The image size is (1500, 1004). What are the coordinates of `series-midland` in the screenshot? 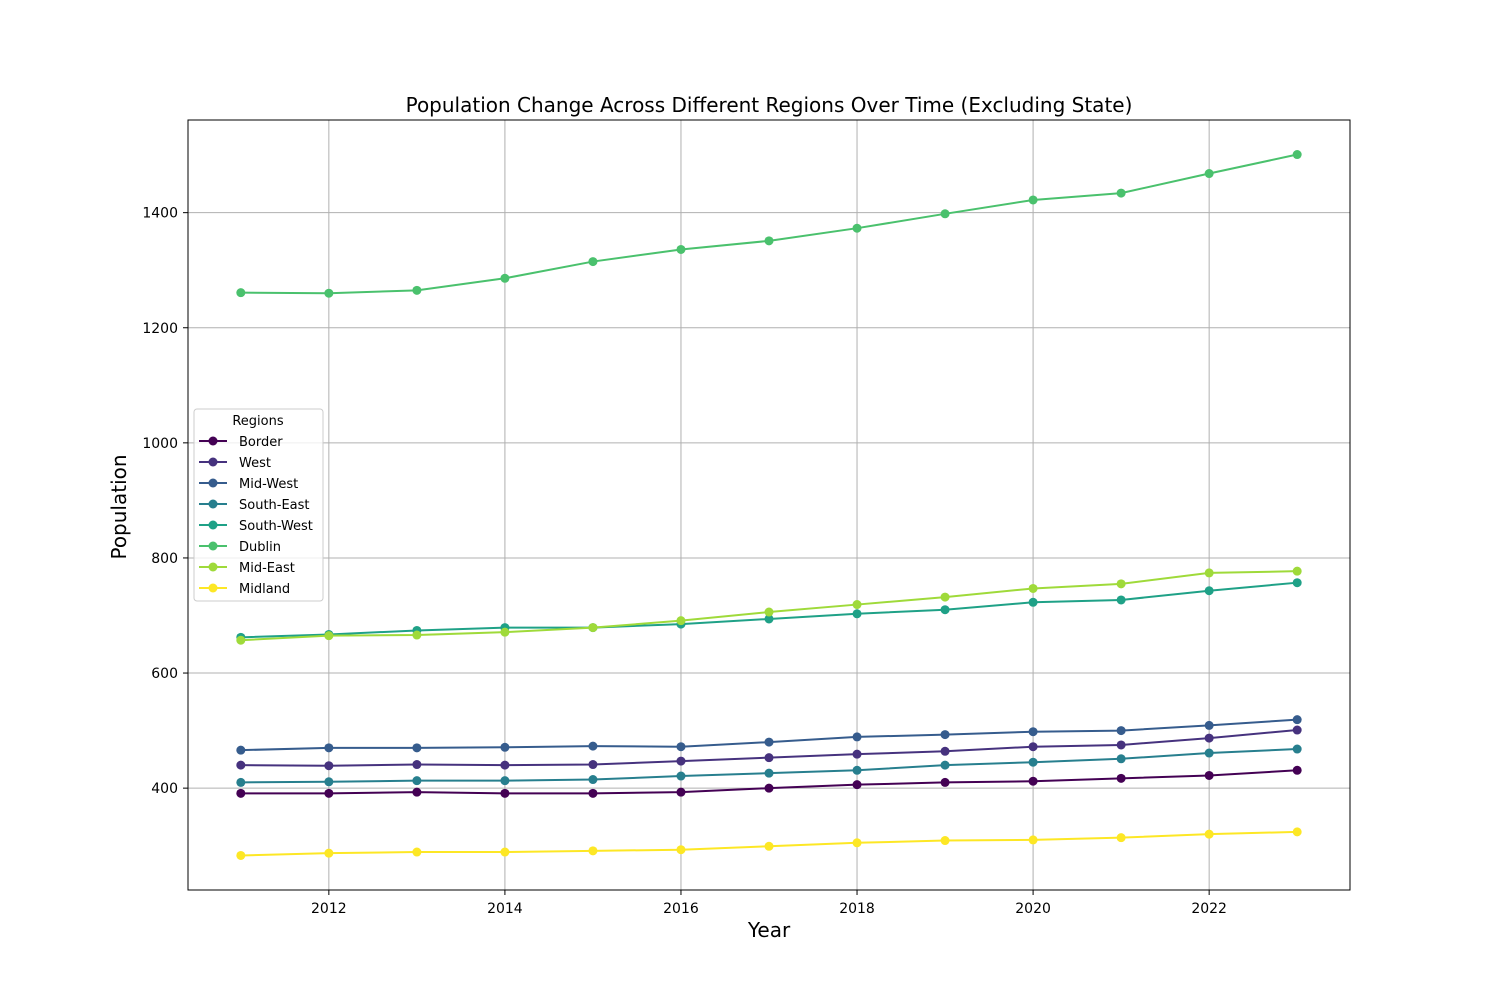 It's located at (769, 843).